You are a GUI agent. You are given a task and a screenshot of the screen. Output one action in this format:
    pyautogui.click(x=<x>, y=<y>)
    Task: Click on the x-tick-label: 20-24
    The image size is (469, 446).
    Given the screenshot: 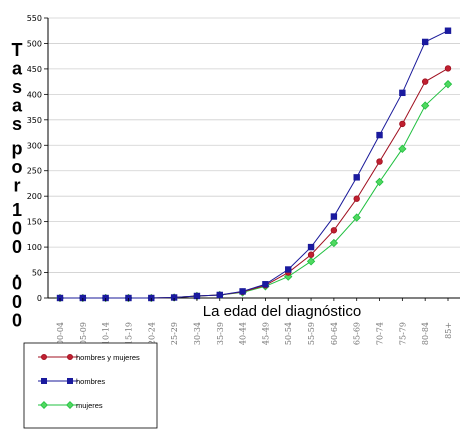 What is the action you would take?
    pyautogui.click(x=151, y=333)
    